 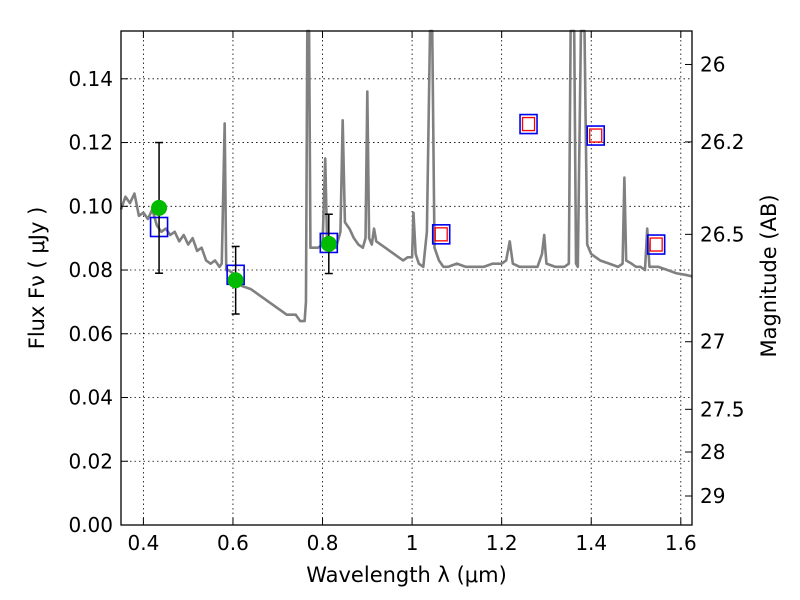 What do you see at coordinates (712, 64) in the screenshot?
I see `y2-tick-label: 26` at bounding box center [712, 64].